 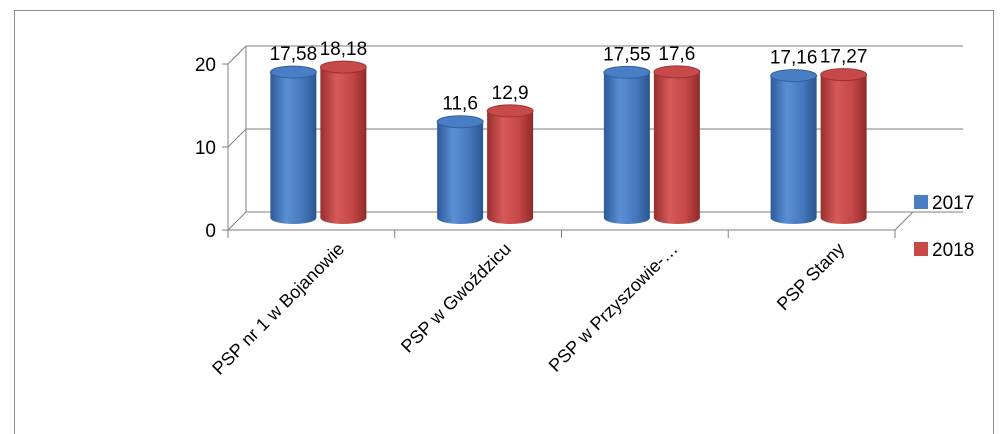 What do you see at coordinates (844, 57) in the screenshot?
I see `data-label-2018-3: 17,27` at bounding box center [844, 57].